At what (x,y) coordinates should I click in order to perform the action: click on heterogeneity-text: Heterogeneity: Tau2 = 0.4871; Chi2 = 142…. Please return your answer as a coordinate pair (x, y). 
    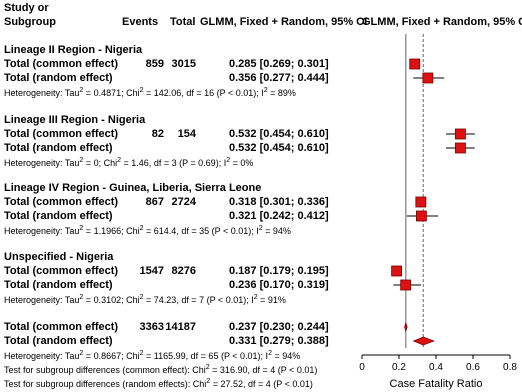
    Looking at the image, I should click on (150, 92).